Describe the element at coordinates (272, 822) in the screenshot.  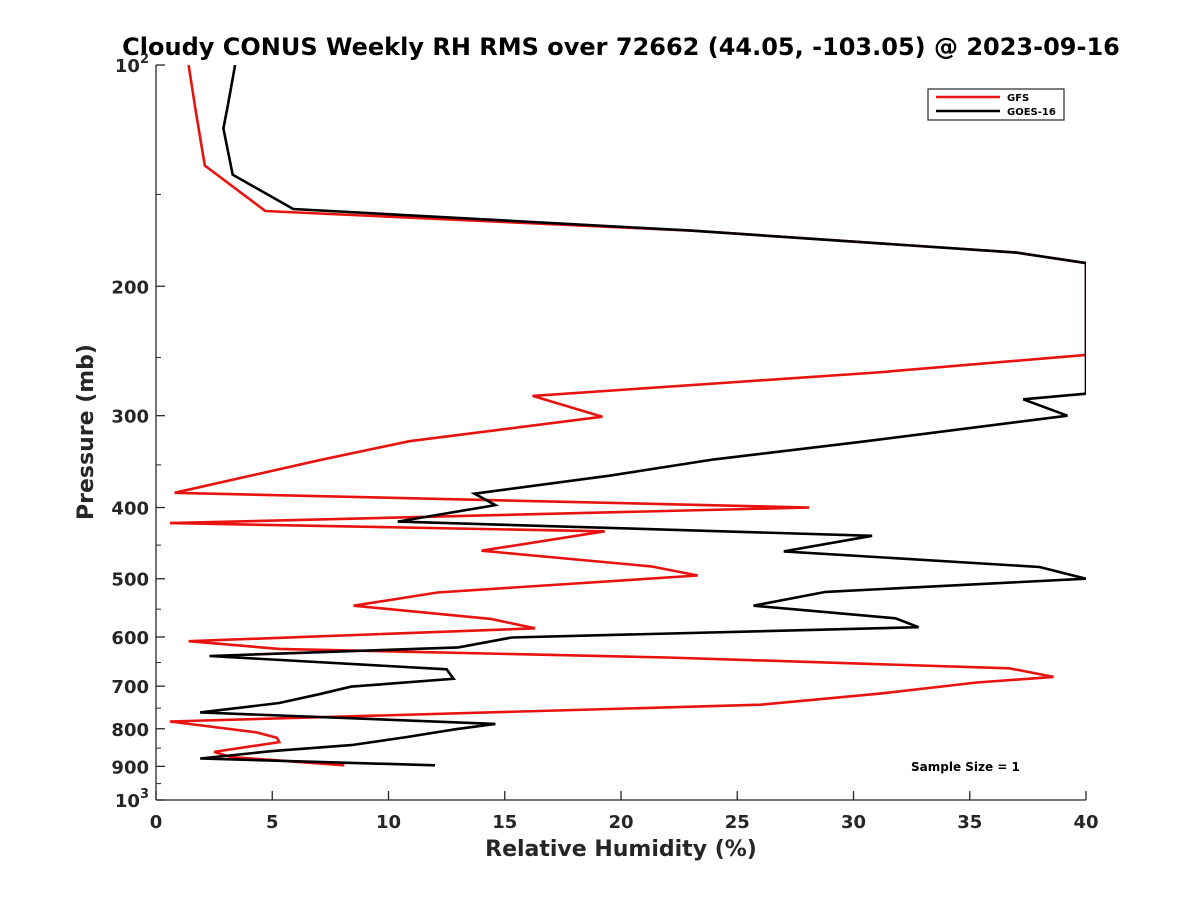
I see `x-tick-label: 5` at that location.